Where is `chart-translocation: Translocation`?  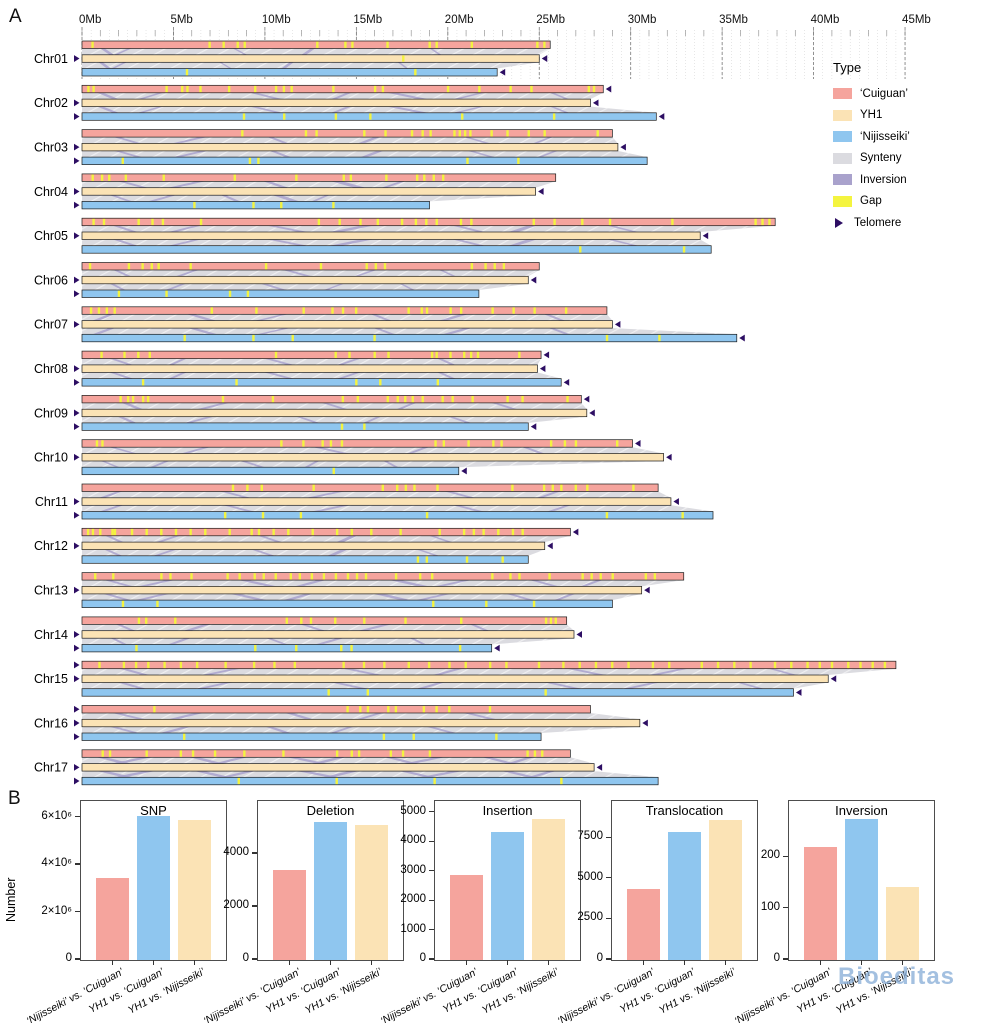
chart-translocation: Translocation is located at coordinates (684, 880).